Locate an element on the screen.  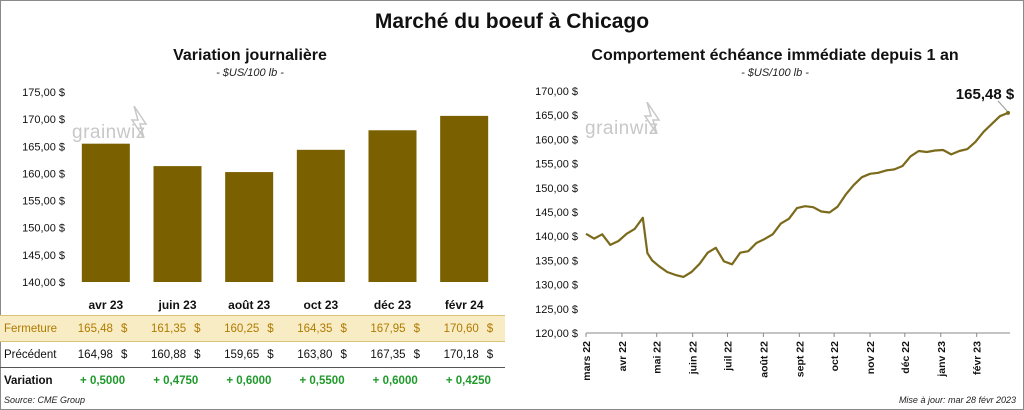
table-cell: 160,88 $ is located at coordinates (175, 355).